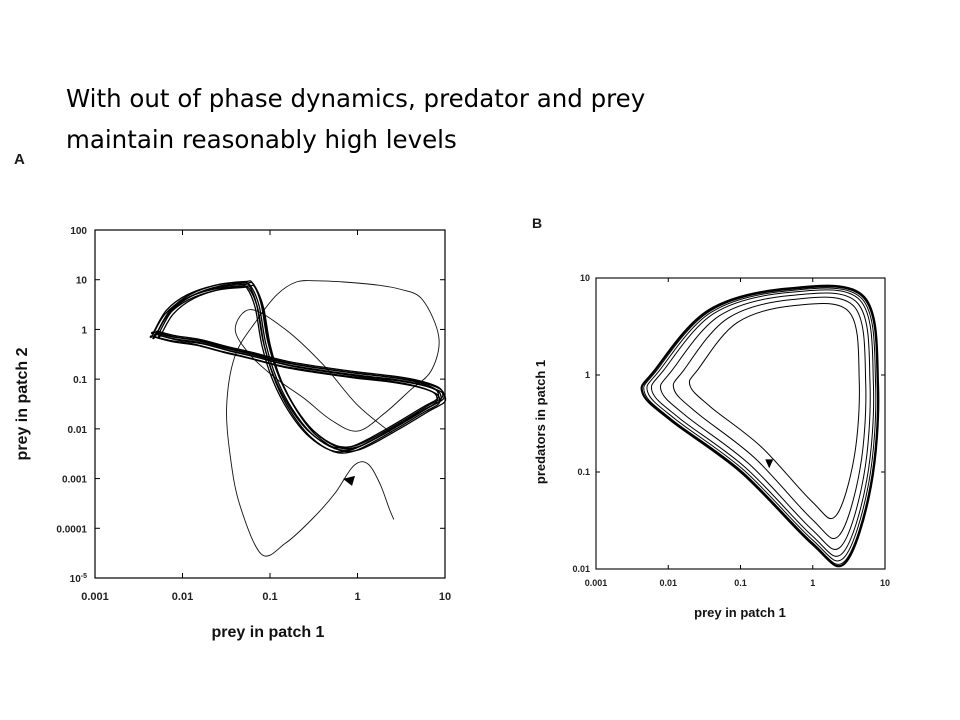 This screenshot has height=720, width=960. I want to click on panel-a-xtick-label: 0.01, so click(182, 597).